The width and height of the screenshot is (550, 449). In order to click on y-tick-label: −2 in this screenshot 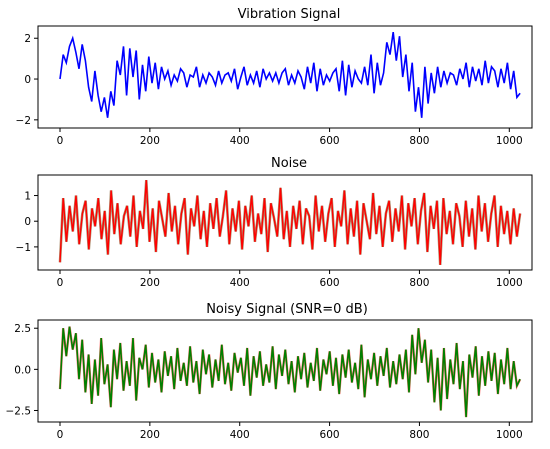, I will do `click(23, 121)`.